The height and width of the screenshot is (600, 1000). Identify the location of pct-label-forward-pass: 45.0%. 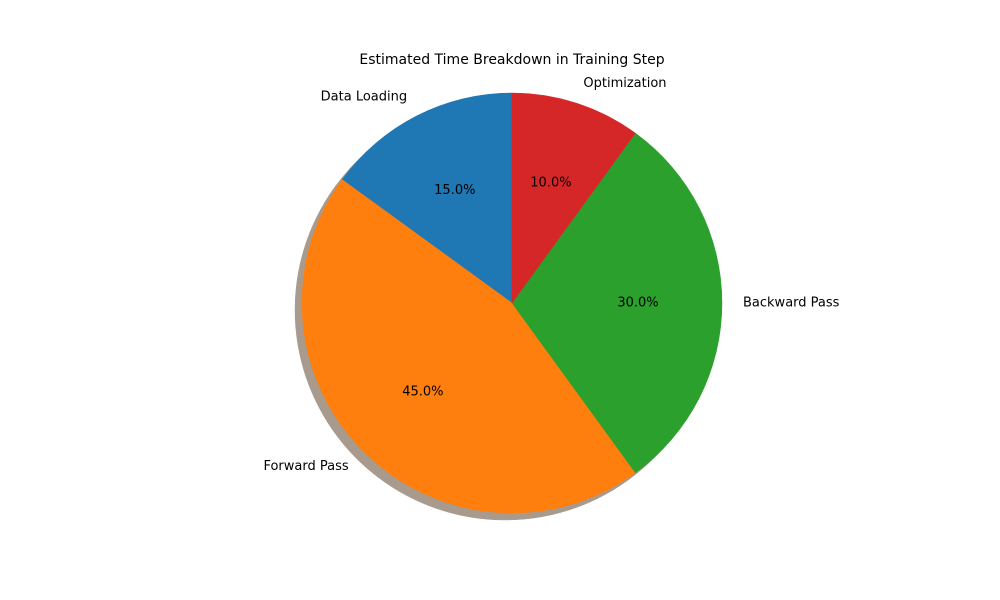
(422, 392).